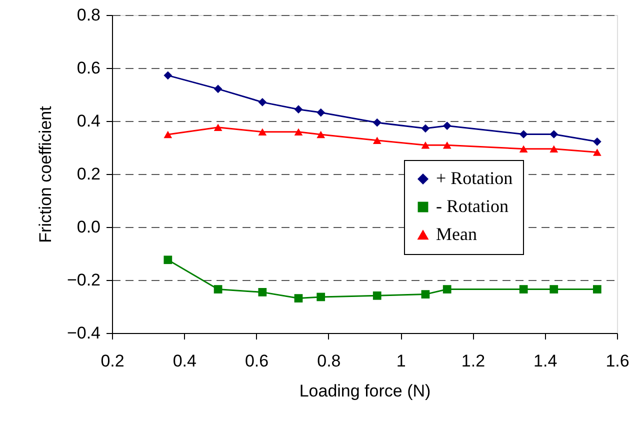  I want to click on x-tick-label: 1, so click(401, 361).